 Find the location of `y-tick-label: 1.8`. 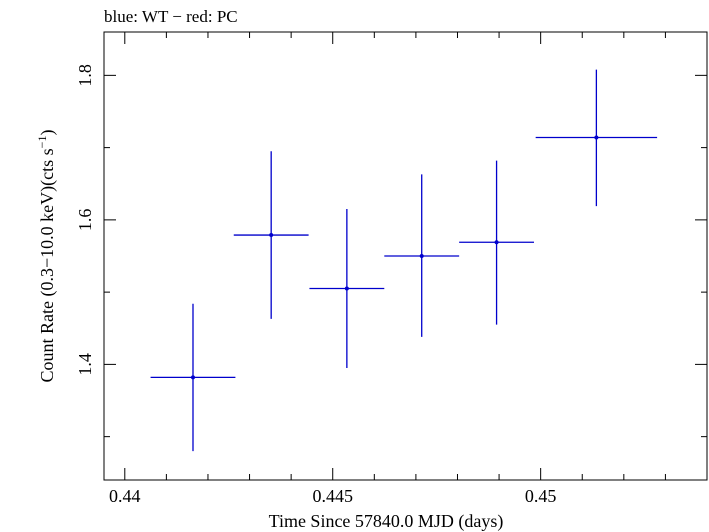

y-tick-label: 1.8 is located at coordinates (85, 75).